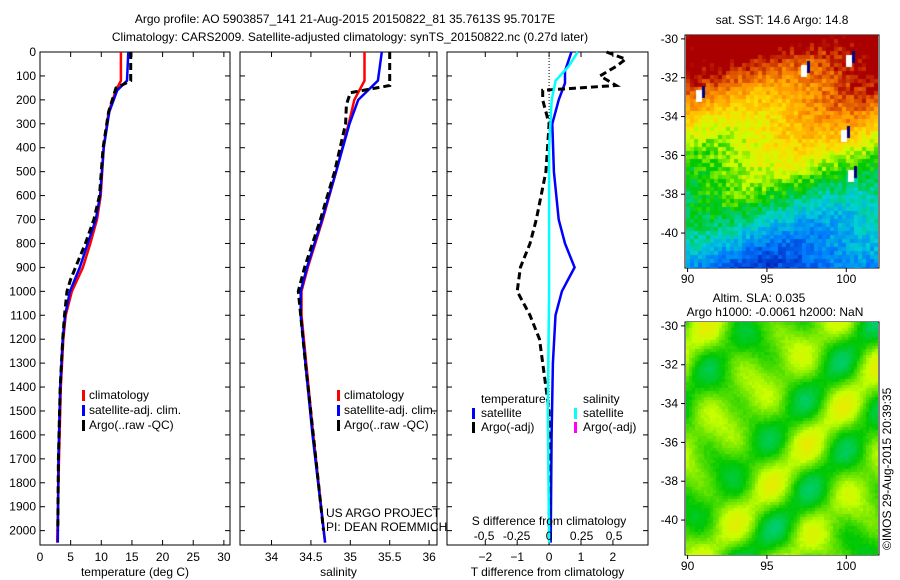  Describe the element at coordinates (32, 52) in the screenshot. I see `y-tick-label: 0` at that location.